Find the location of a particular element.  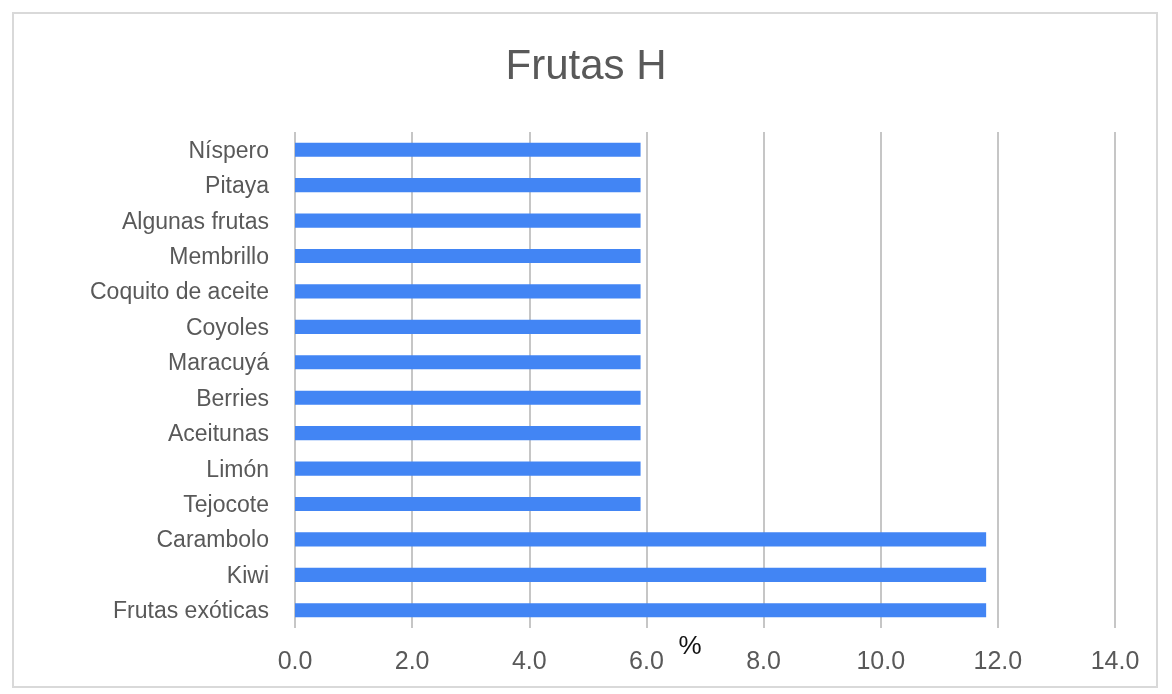

x-tick-label: 6.0 is located at coordinates (646, 659).